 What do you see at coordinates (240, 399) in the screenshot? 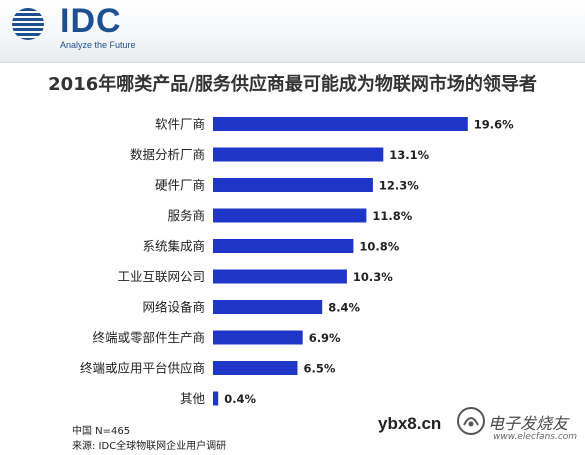
I see `value-label: 0.4%` at bounding box center [240, 399].